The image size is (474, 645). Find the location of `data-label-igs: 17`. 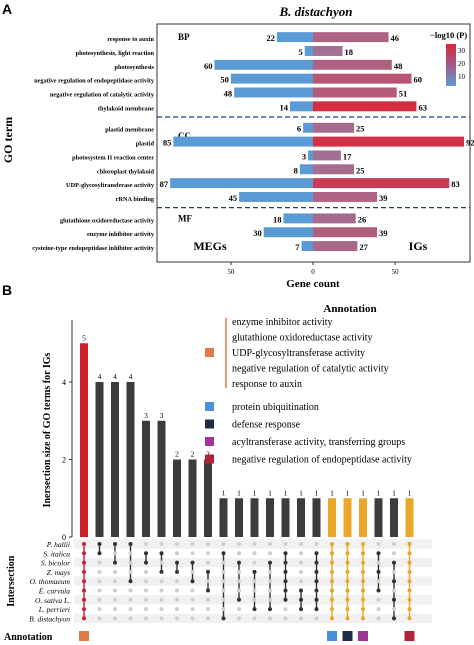

data-label-igs: 17 is located at coordinates (347, 156).